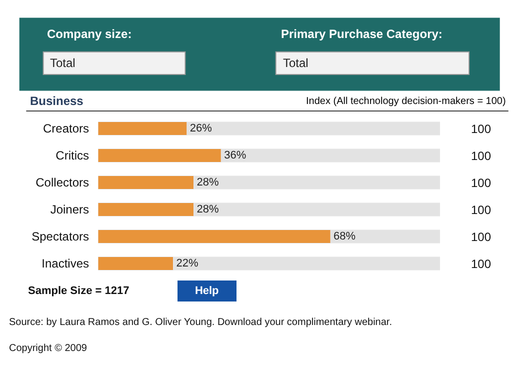 The width and height of the screenshot is (522, 372). Describe the element at coordinates (79, 291) in the screenshot. I see `text: Sample Size = 1217` at that location.